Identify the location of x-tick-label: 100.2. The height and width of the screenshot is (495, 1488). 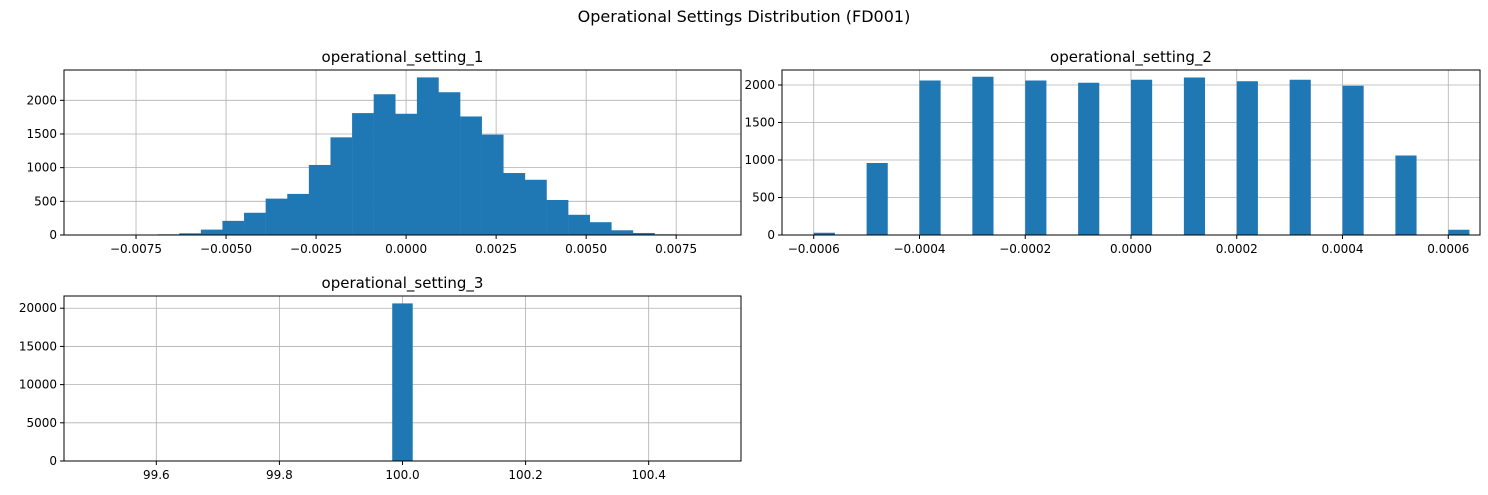
(525, 475).